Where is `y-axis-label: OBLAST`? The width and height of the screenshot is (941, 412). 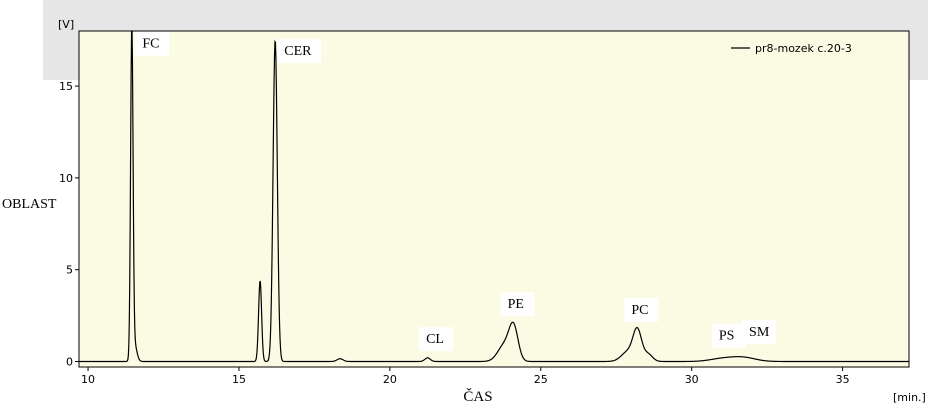 y-axis-label: OBLAST is located at coordinates (29, 204).